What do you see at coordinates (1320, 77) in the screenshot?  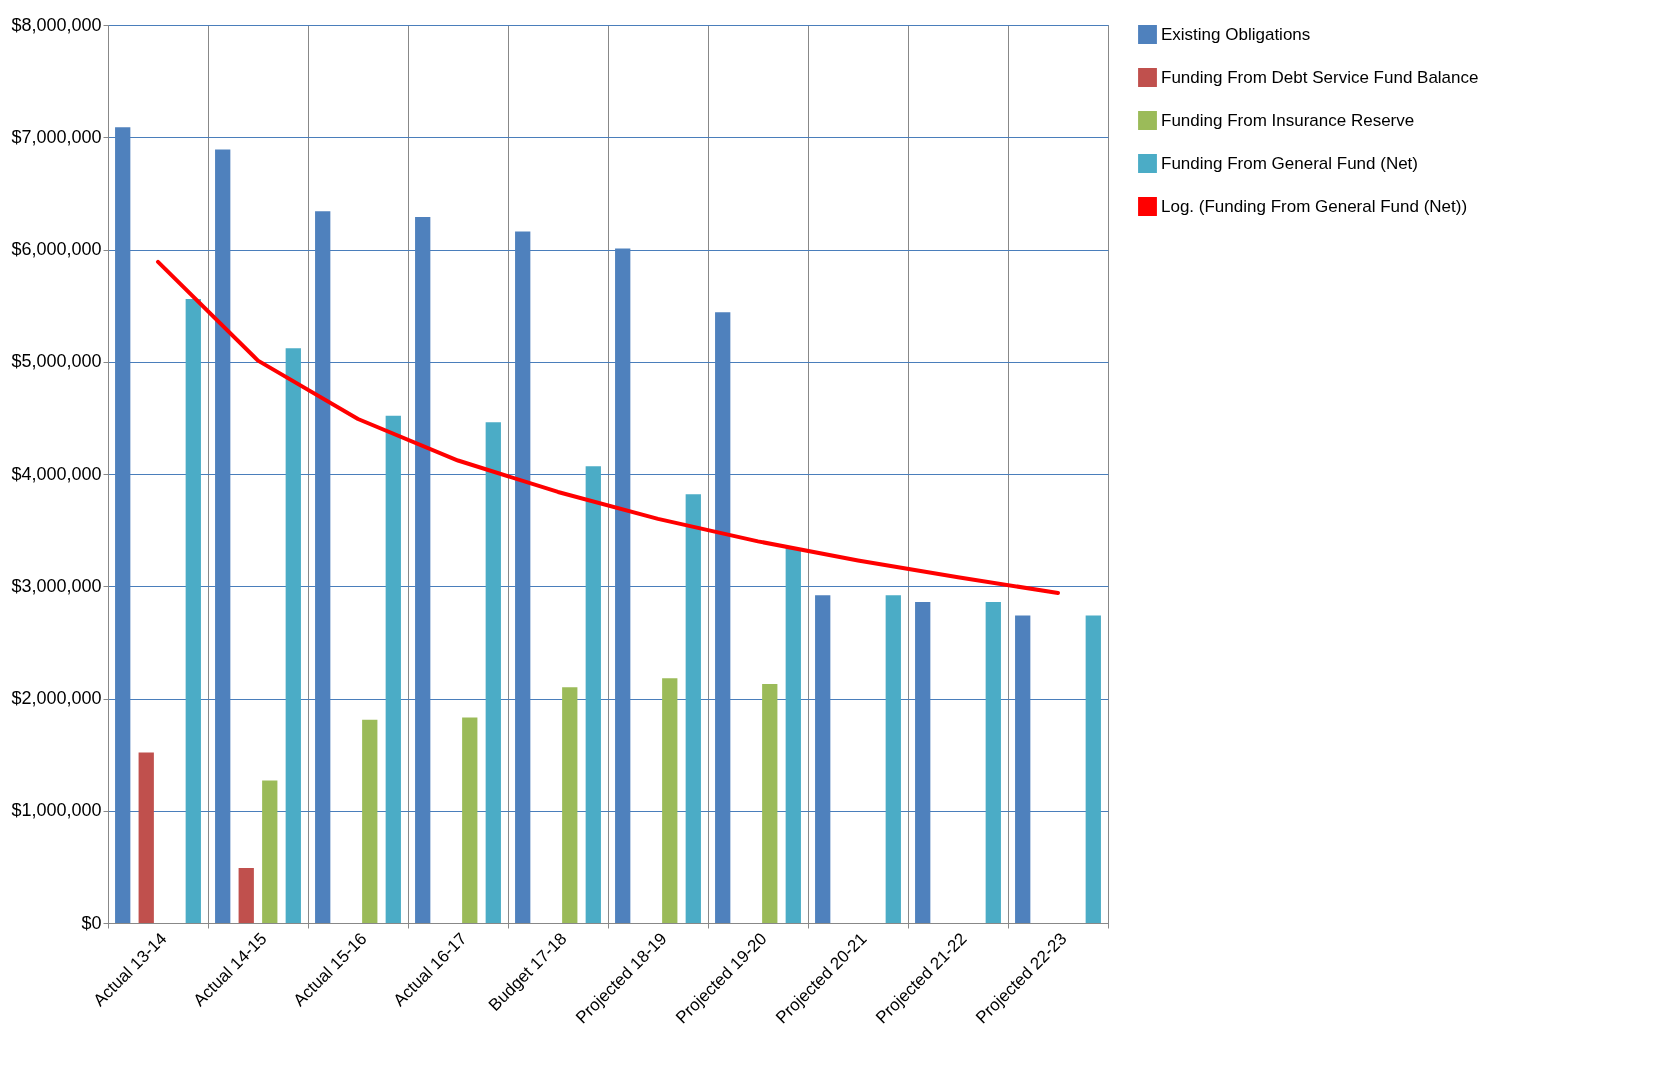 I see `legend-label: Funding From Debt Service Fund Balance` at bounding box center [1320, 77].